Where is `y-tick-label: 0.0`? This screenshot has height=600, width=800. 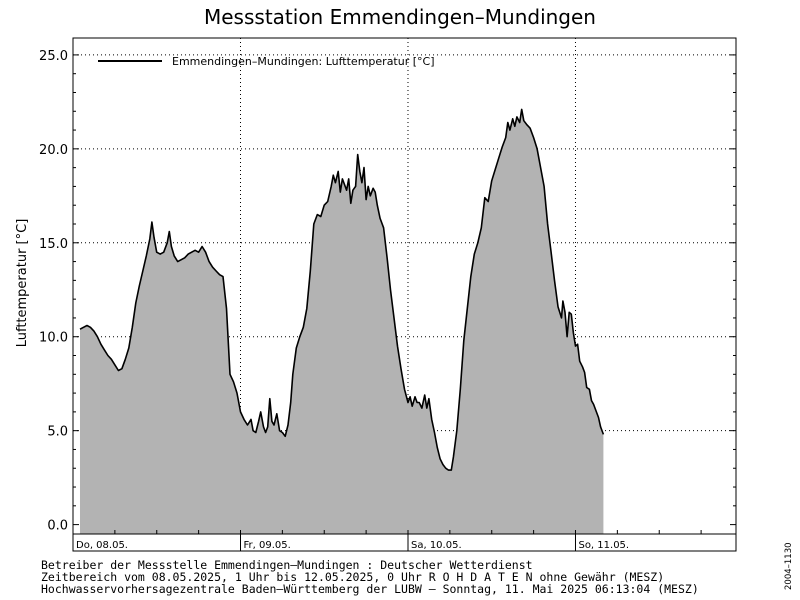 y-tick-label: 0.0 is located at coordinates (57, 526).